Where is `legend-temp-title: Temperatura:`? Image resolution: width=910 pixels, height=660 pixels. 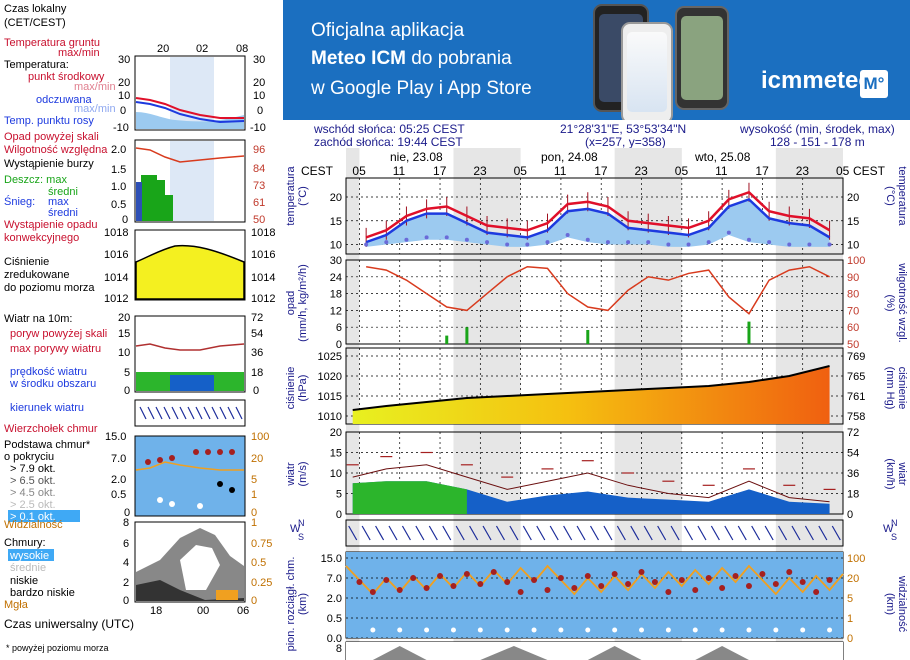 legend-temp-title: Temperatura: is located at coordinates (36, 65).